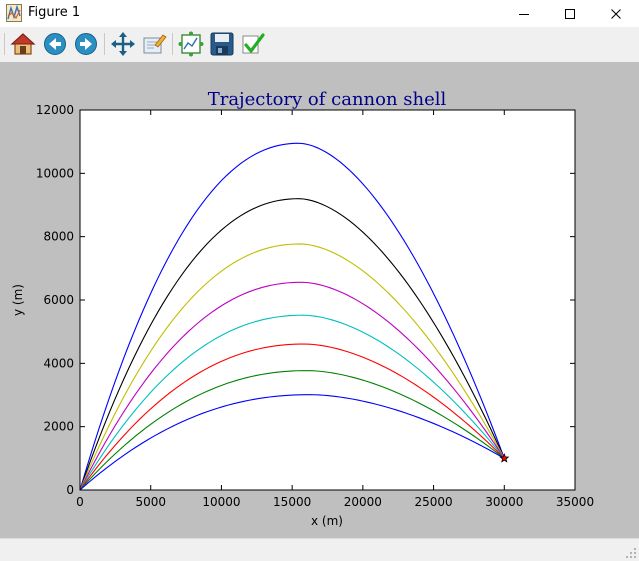 Image resolution: width=639 pixels, height=561 pixels. I want to click on y-tick-label: 4000, so click(58, 363).